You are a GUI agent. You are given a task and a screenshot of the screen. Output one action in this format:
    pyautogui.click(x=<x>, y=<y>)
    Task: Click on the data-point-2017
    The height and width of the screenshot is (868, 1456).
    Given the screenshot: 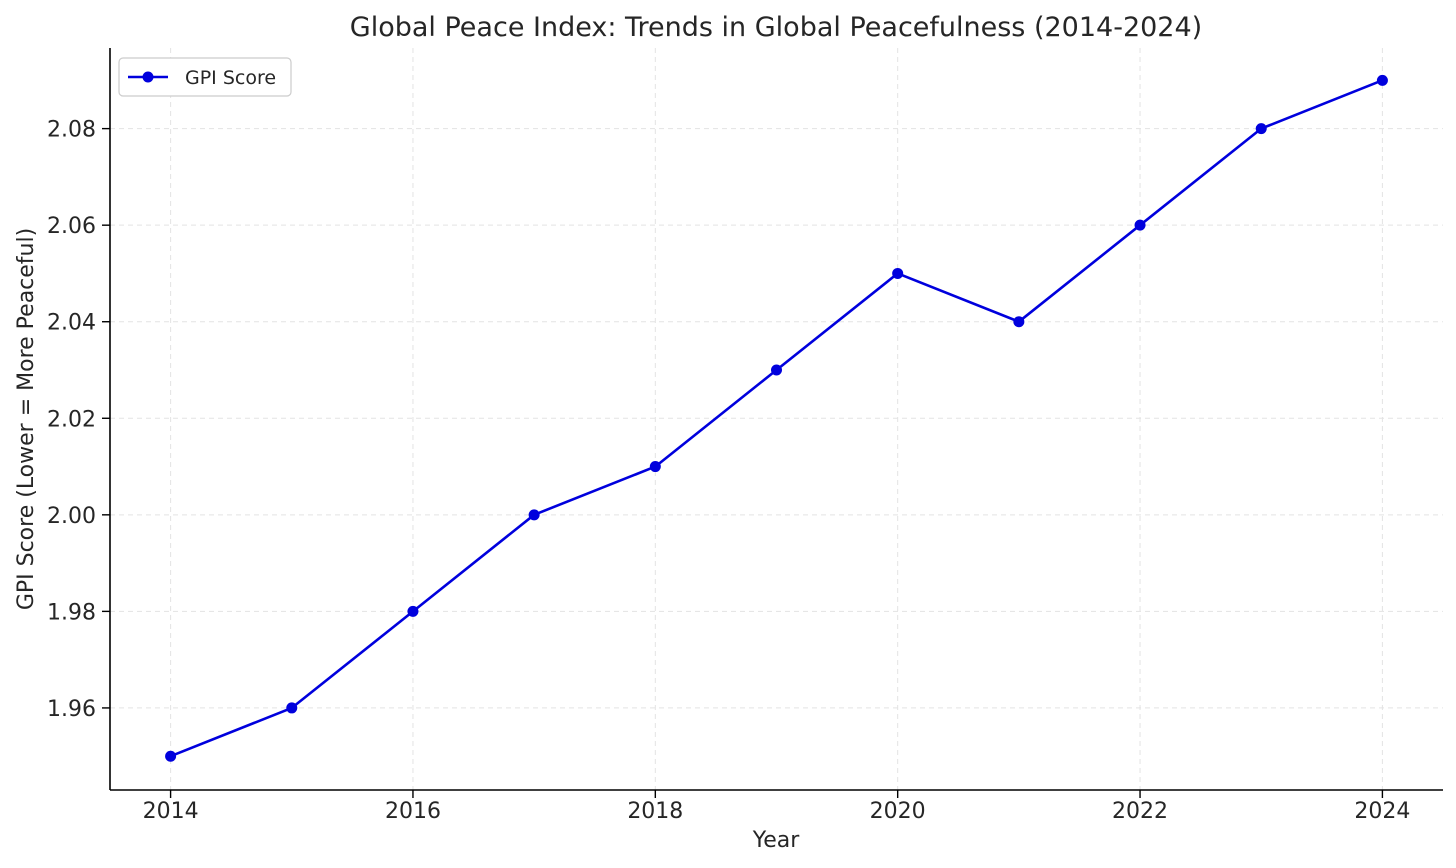 What is the action you would take?
    pyautogui.click(x=534, y=515)
    